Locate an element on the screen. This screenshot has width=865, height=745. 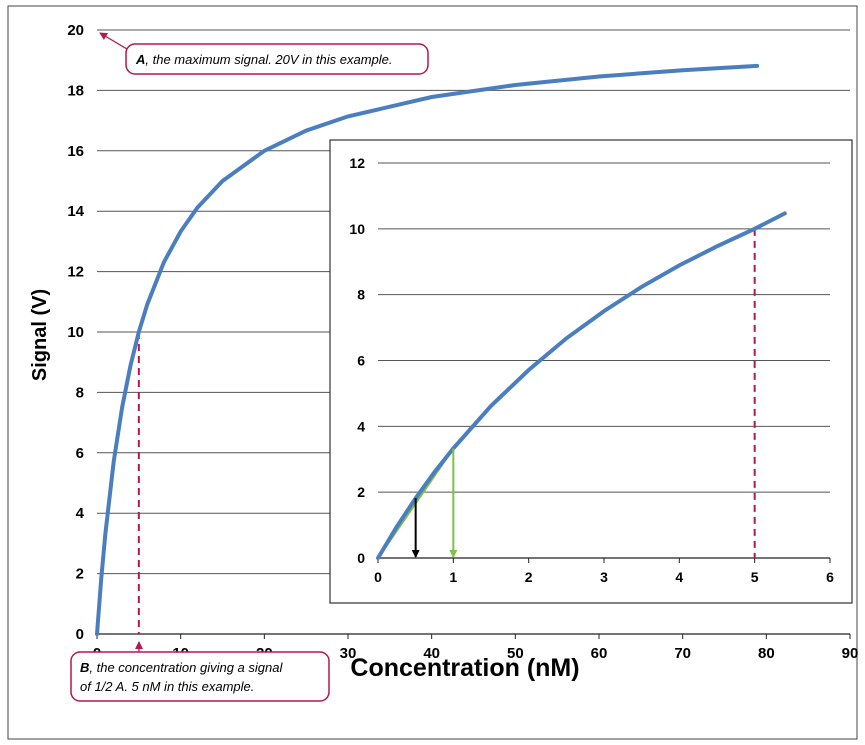
annotation-b-text: , the concentration giving a signal is located at coordinates (186, 667).